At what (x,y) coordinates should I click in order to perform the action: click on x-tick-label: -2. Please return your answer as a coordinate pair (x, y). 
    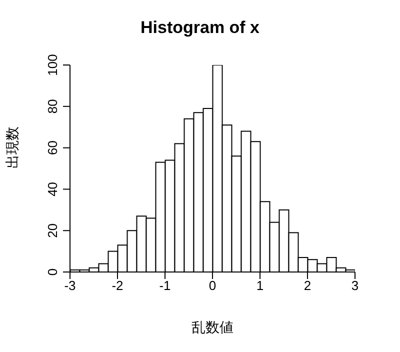
    Looking at the image, I should click on (118, 286).